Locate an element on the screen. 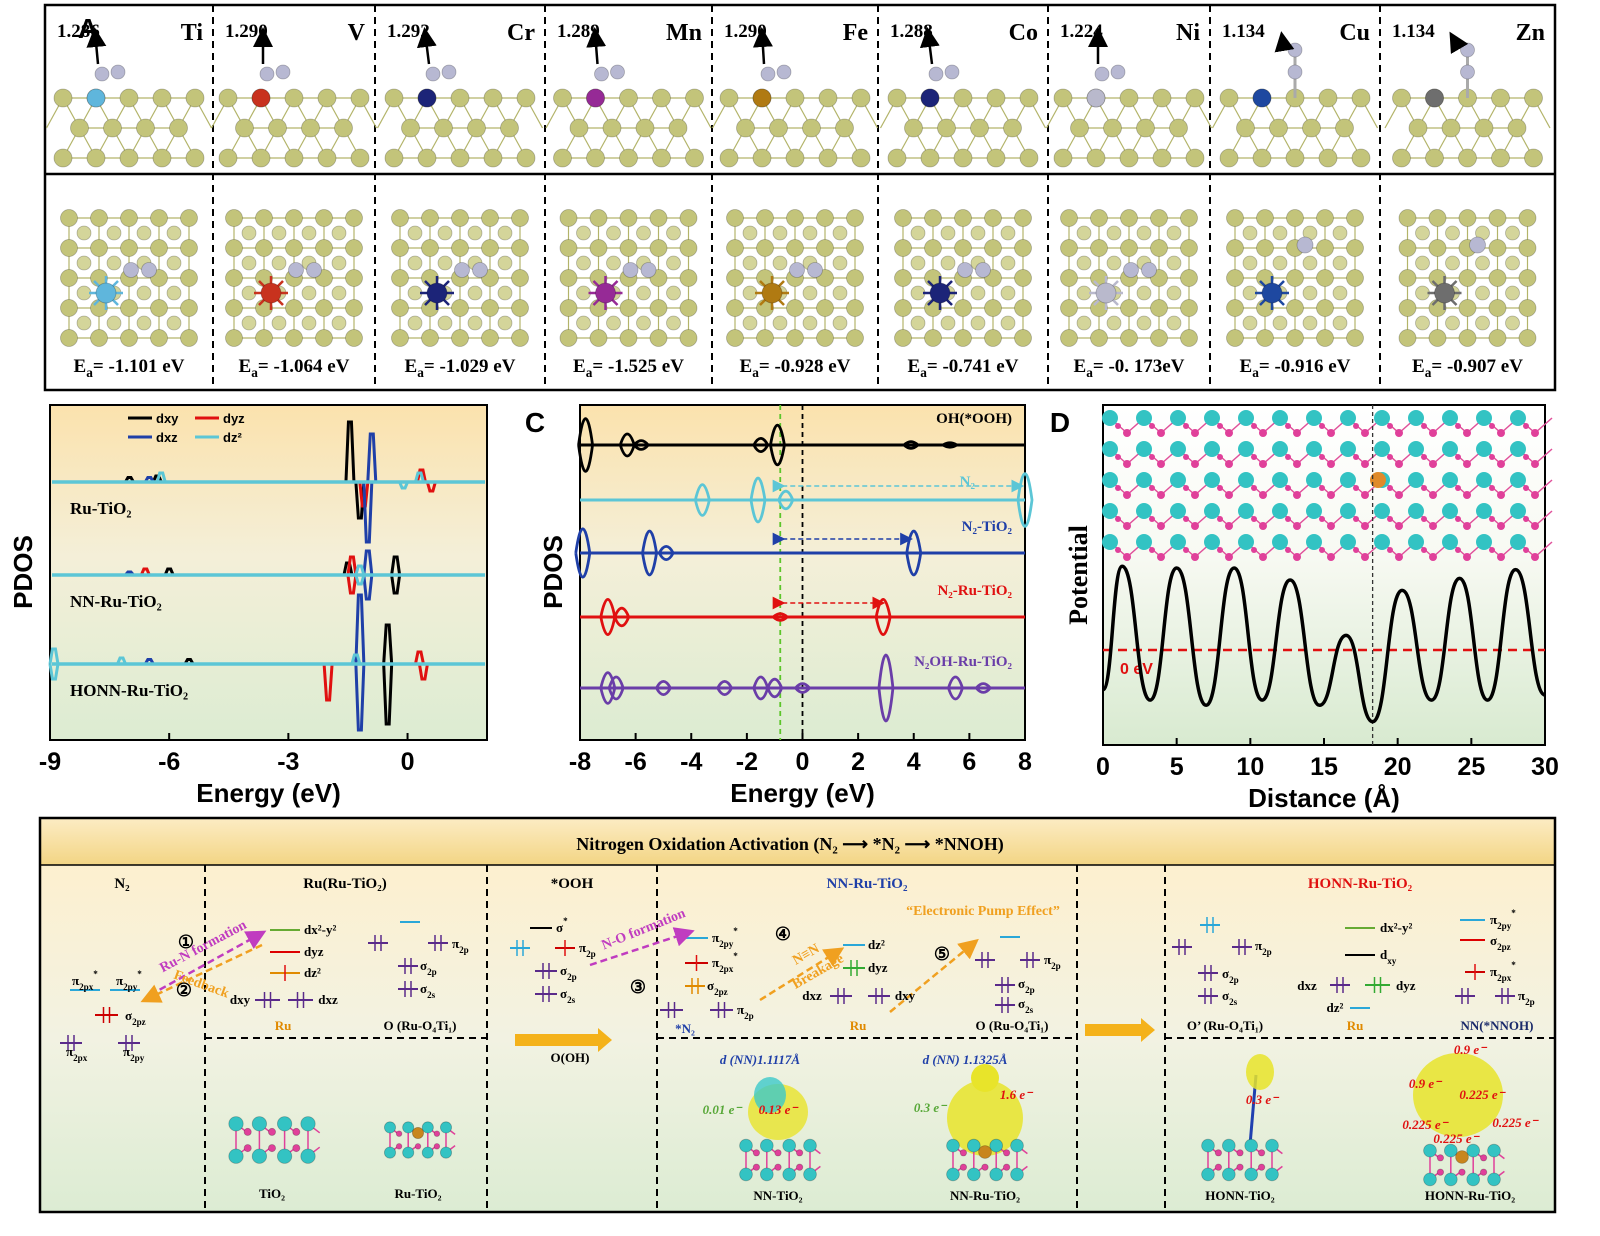  text-part: σ is located at coordinates (563, 993).